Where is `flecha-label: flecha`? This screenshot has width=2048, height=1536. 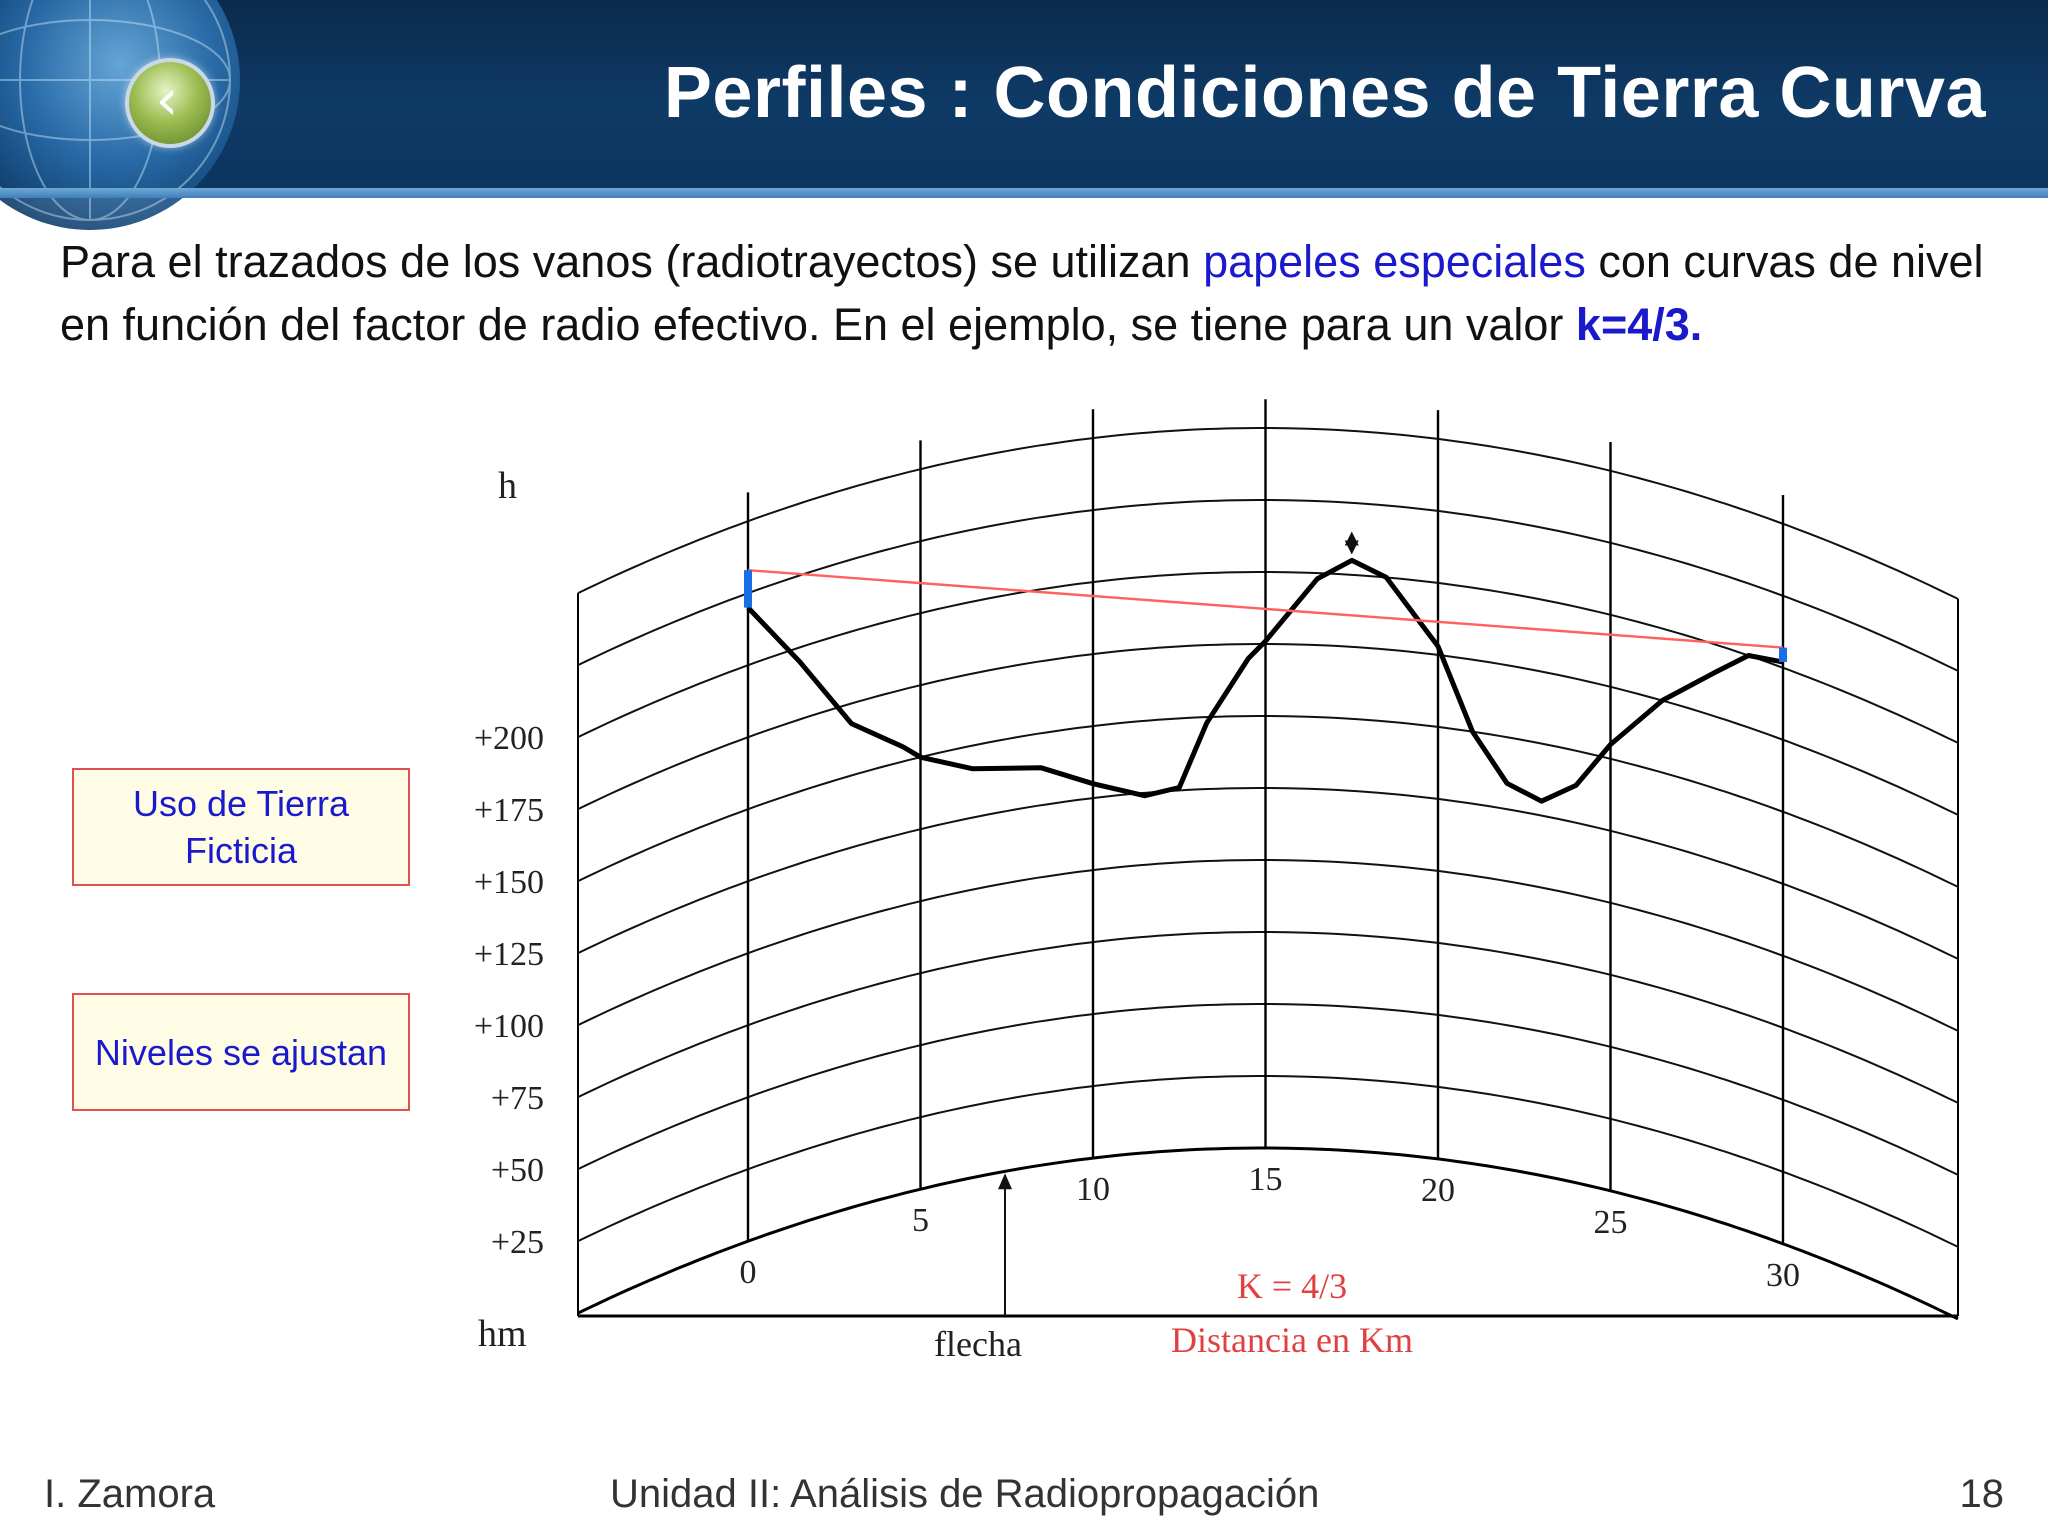 flecha-label: flecha is located at coordinates (978, 1344).